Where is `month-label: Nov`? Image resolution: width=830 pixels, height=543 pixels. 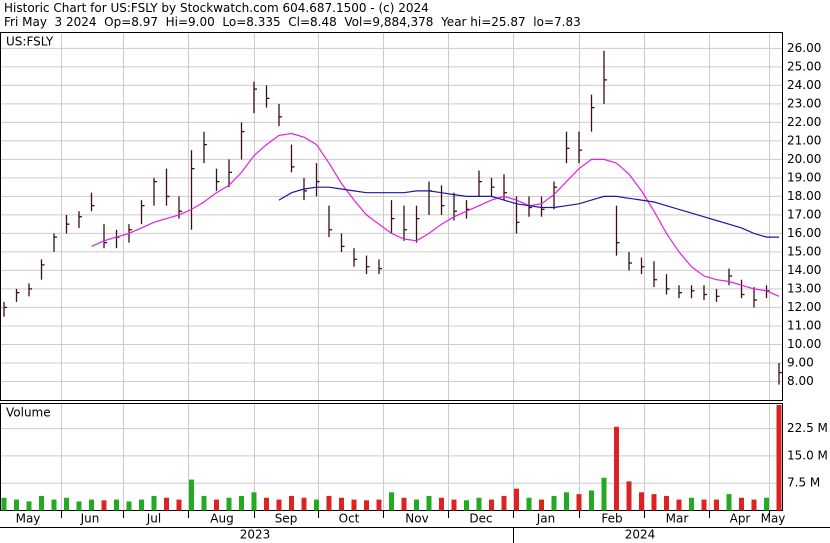
month-label: Nov is located at coordinates (416, 519).